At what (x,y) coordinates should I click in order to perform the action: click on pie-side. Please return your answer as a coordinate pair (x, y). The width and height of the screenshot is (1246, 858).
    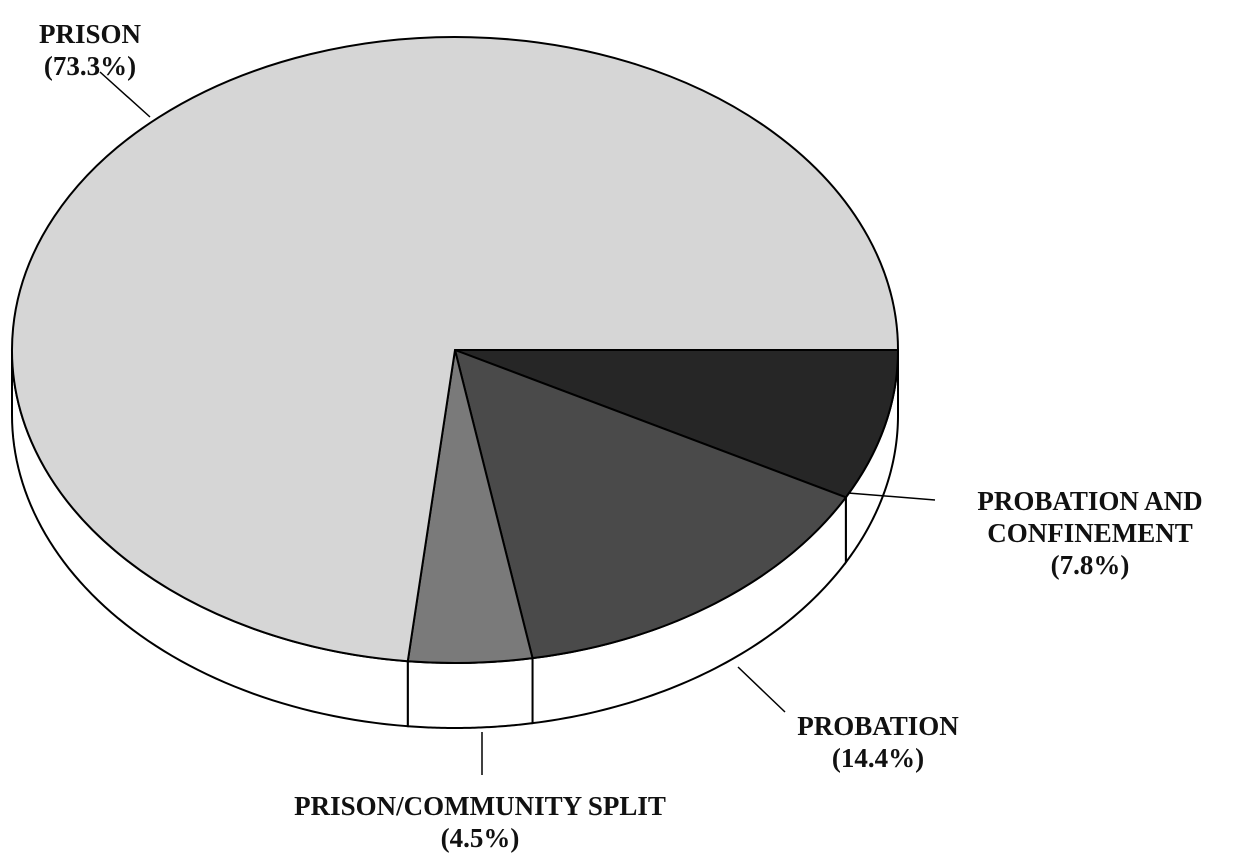
    Looking at the image, I should click on (470, 693).